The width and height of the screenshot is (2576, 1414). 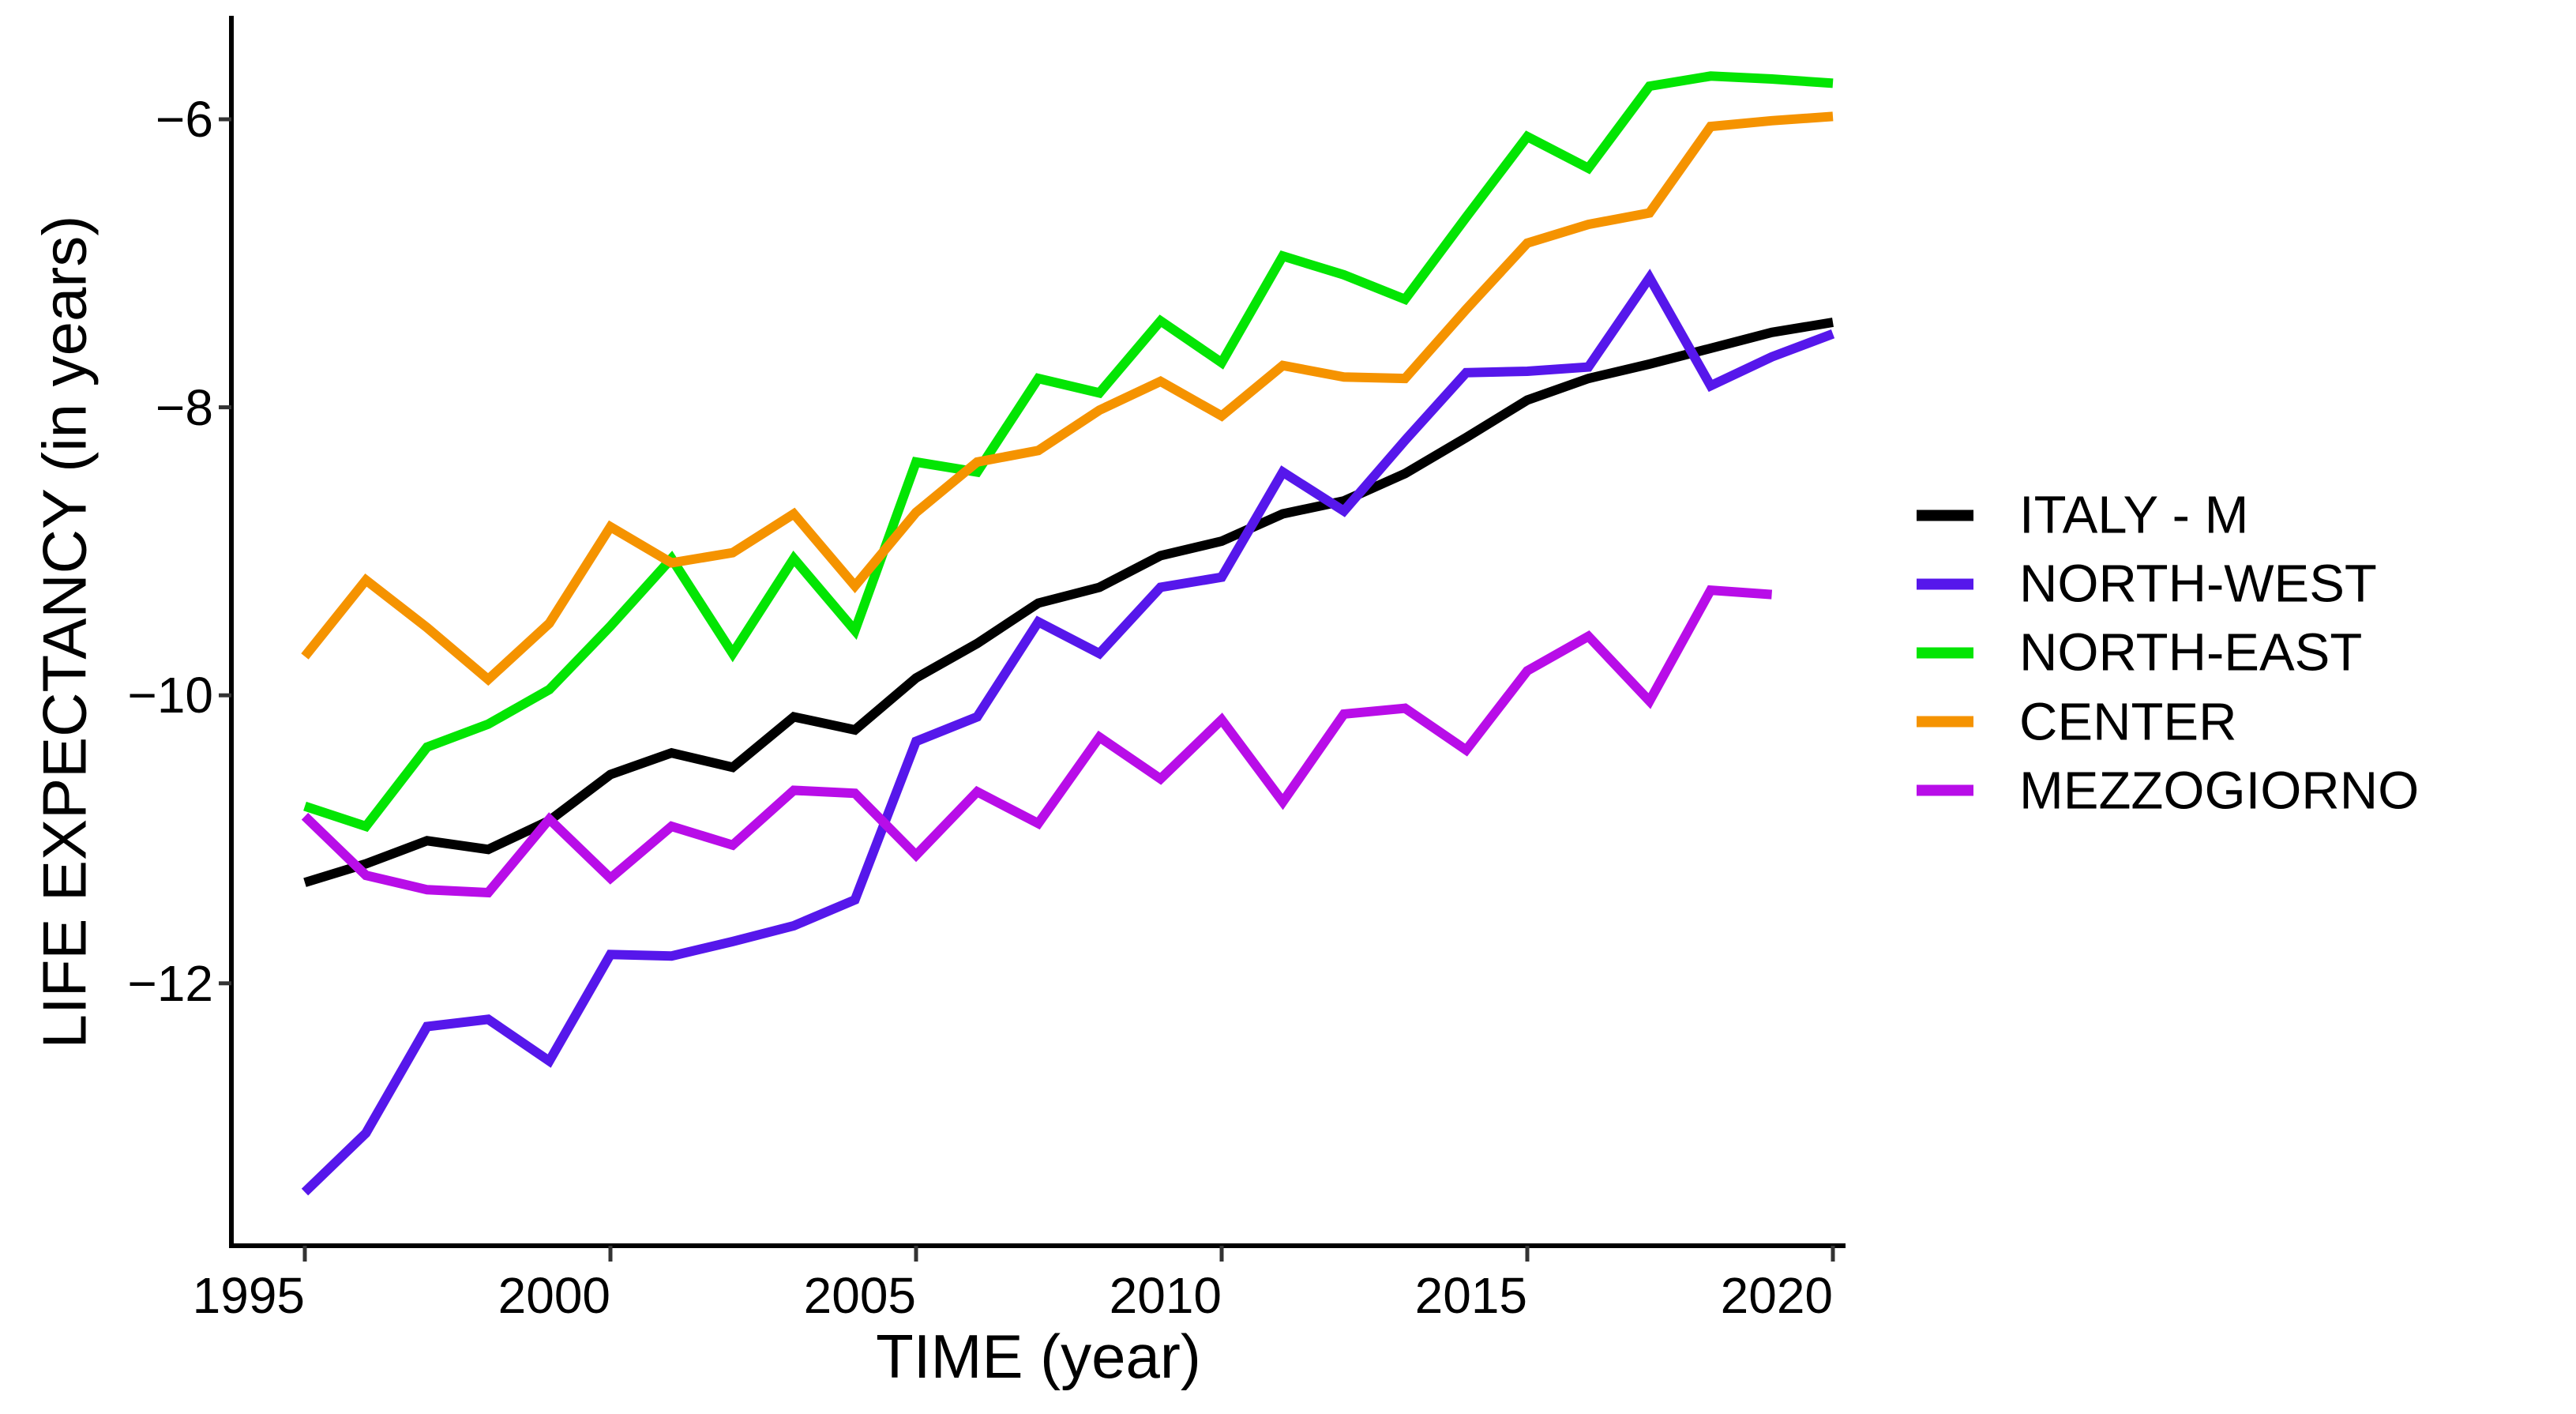 What do you see at coordinates (1038, 1356) in the screenshot?
I see `x-axis-title: TIME (year)` at bounding box center [1038, 1356].